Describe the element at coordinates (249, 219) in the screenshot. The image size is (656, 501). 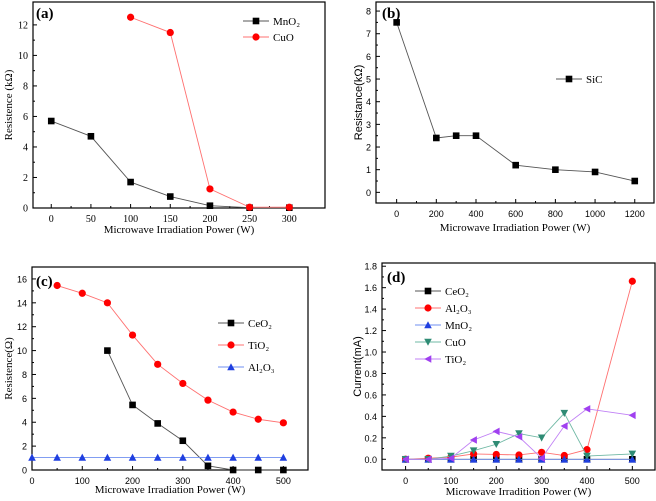
I see `x-tick-label: 250` at that location.